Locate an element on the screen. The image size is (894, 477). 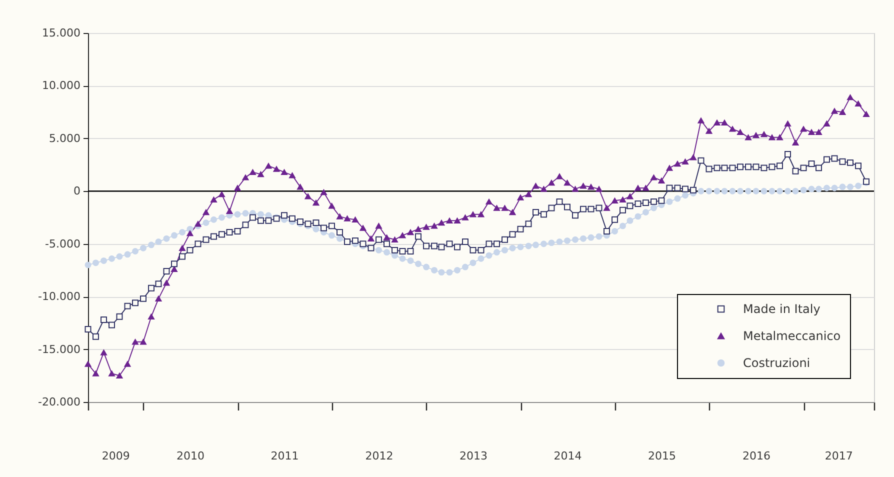
y-tick-label: -20.000 is located at coordinates (59, 402).